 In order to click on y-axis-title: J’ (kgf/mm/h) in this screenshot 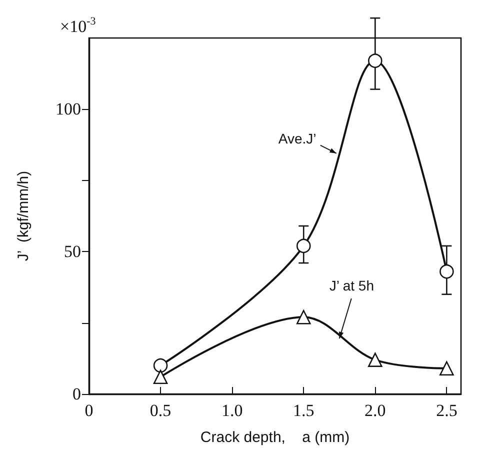, I will do `click(23, 216)`.